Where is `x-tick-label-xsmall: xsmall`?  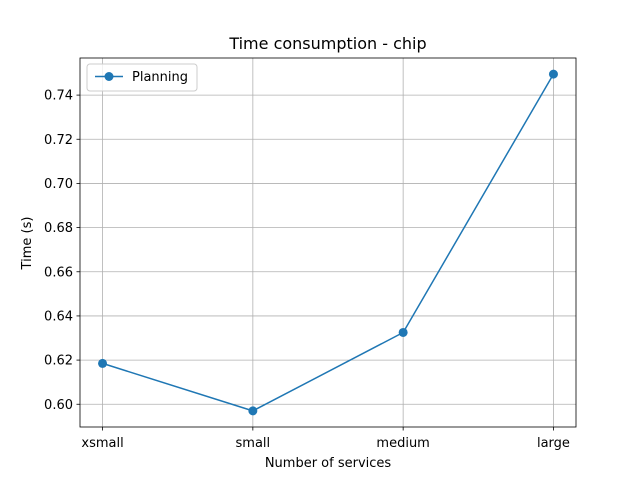 x-tick-label-xsmall: xsmall is located at coordinates (102, 443).